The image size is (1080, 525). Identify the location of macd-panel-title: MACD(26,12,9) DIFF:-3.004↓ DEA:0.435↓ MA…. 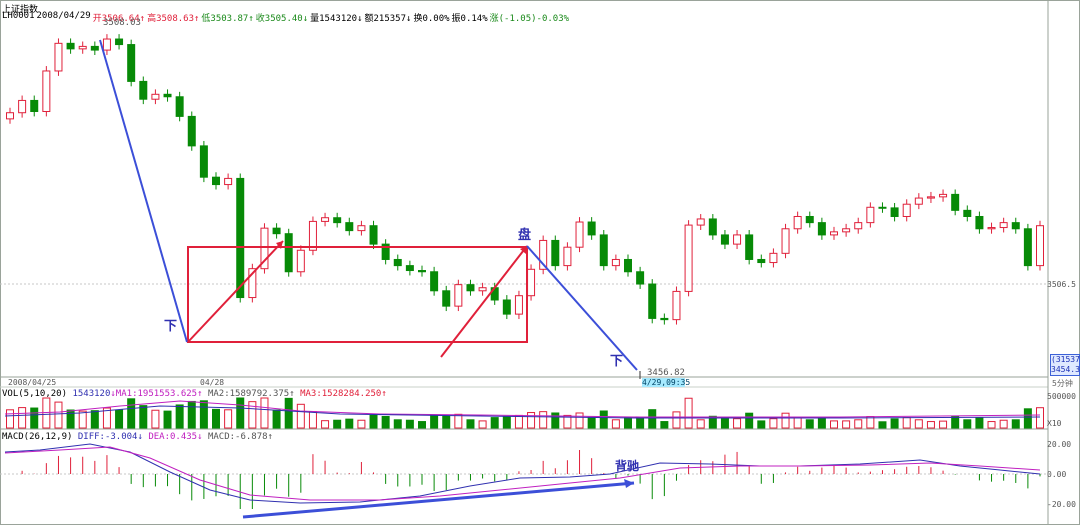
(137, 437).